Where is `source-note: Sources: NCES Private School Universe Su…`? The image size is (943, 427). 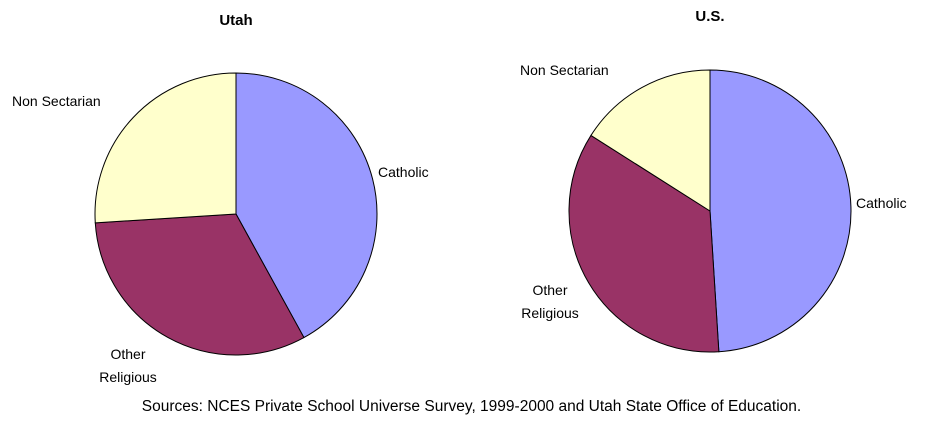
source-note: Sources: NCES Private School Universe Su… is located at coordinates (471, 406).